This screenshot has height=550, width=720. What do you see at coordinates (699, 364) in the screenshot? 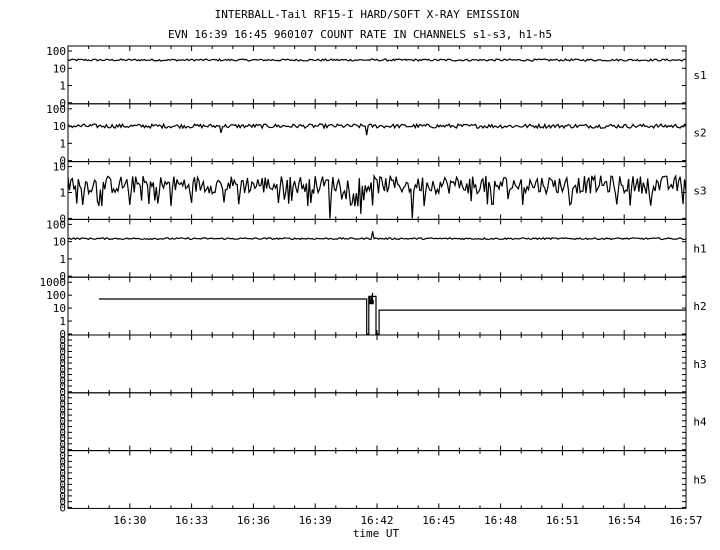
I see `series-label-h3: h3` at bounding box center [699, 364].